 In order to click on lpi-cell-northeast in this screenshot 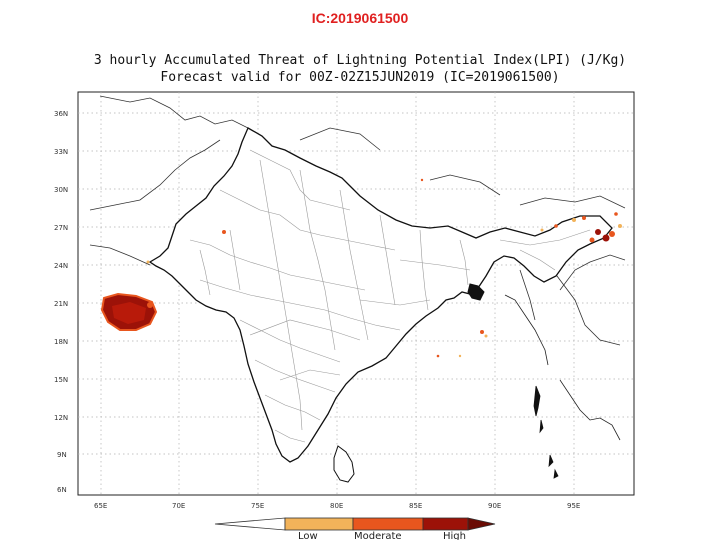, I will do `click(581, 227)`.